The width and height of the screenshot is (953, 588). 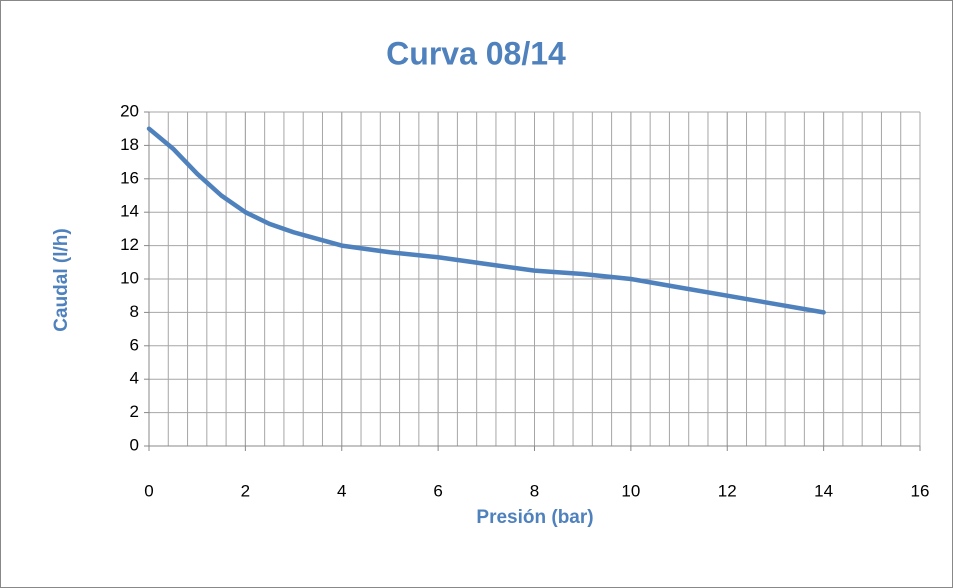 I want to click on y-tick-label: 14, so click(x=129, y=211).